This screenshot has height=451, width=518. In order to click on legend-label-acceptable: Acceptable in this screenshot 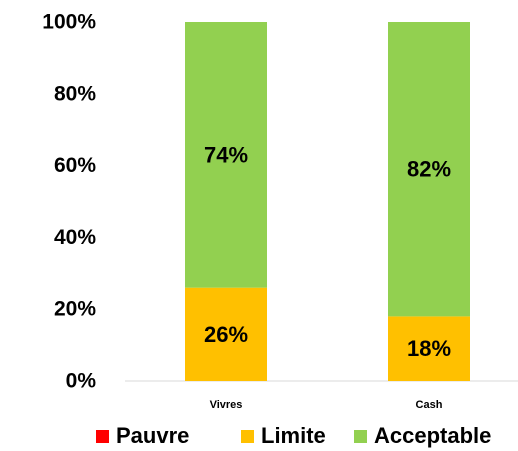, I will do `click(433, 435)`.